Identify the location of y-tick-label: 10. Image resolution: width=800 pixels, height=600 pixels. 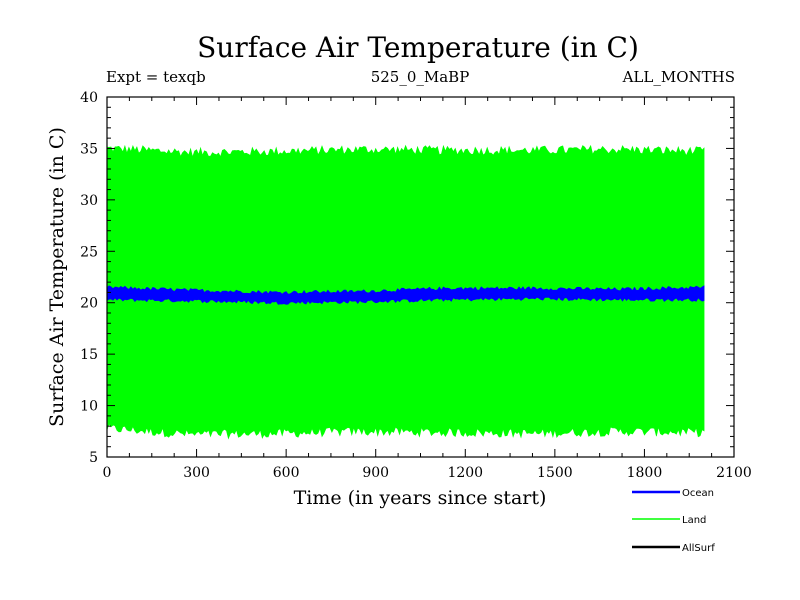
(89, 407).